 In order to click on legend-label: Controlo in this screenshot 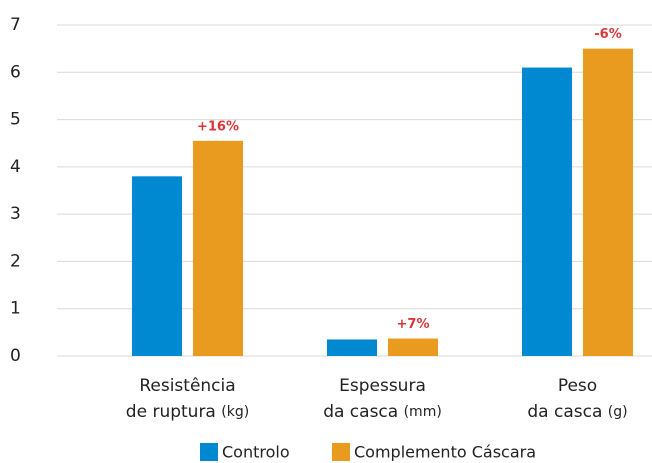, I will do `click(256, 452)`.